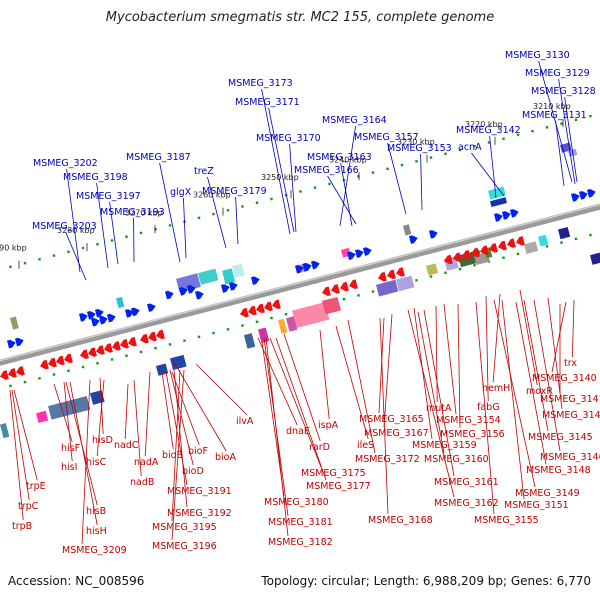 Image resolution: width=600 pixels, height=600 pixels. Describe the element at coordinates (212, 195) in the screenshot. I see `tick-label: 3260 kbp` at that location.